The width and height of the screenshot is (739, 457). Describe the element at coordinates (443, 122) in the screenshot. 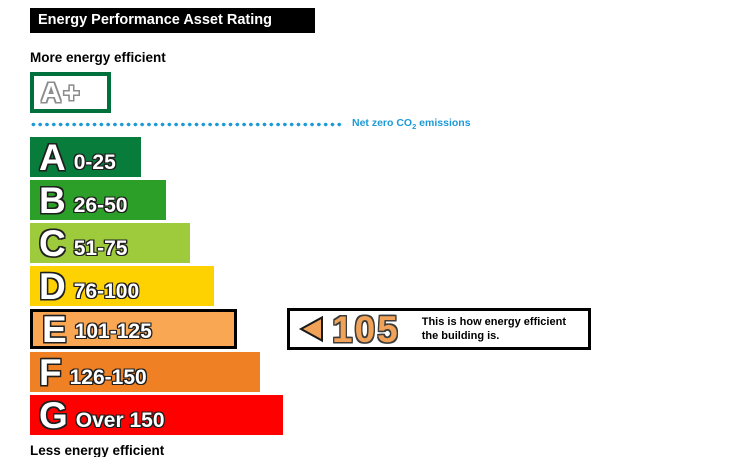

I see `net-zero-text-after: emissions` at that location.